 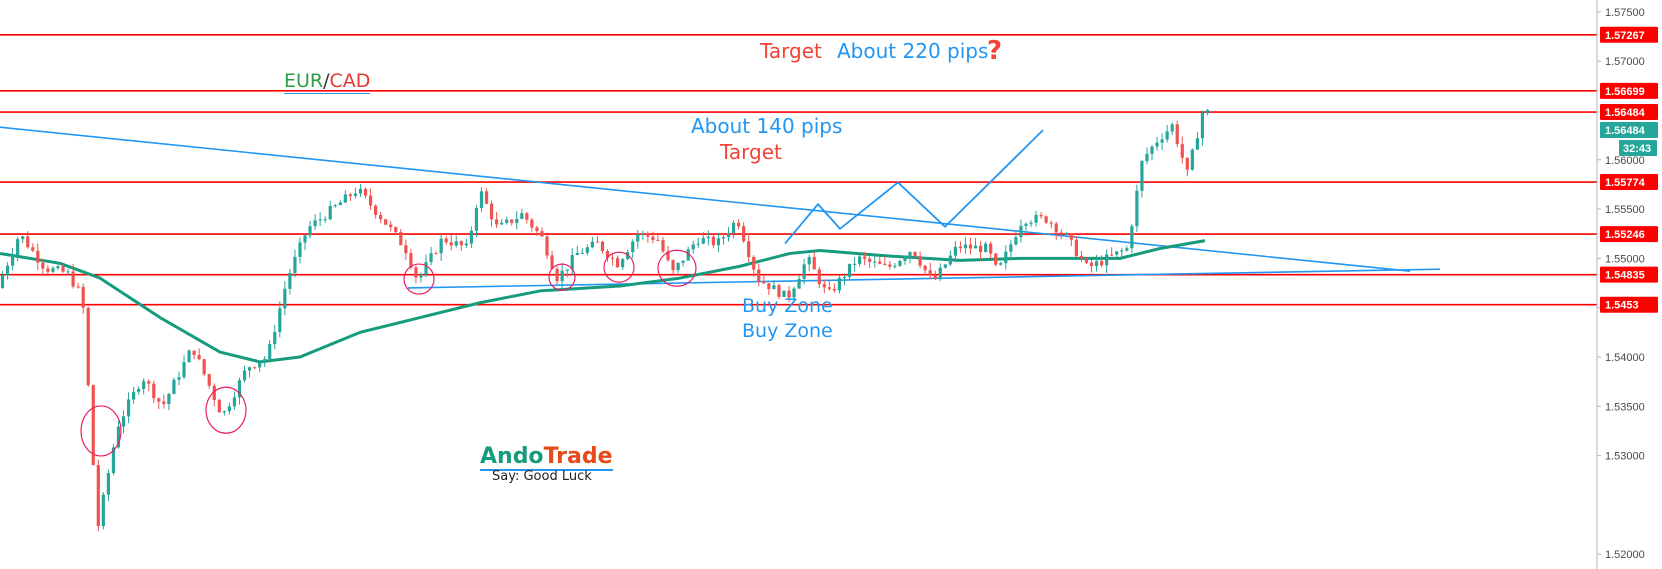 I want to click on y-tick-label: 1.53000, so click(x=1625, y=457).